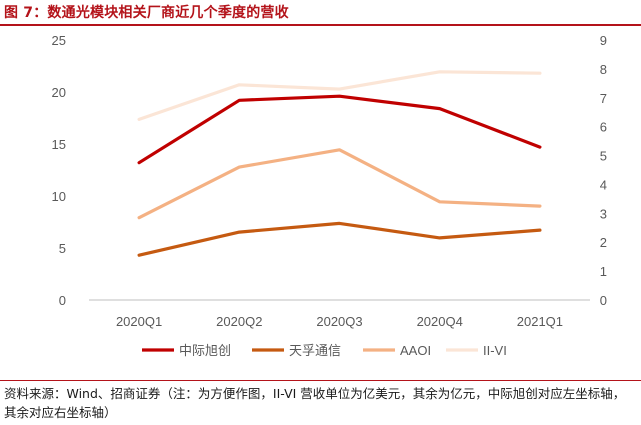 This screenshot has width=641, height=425. I want to click on series-line-II-VI, so click(339, 96).